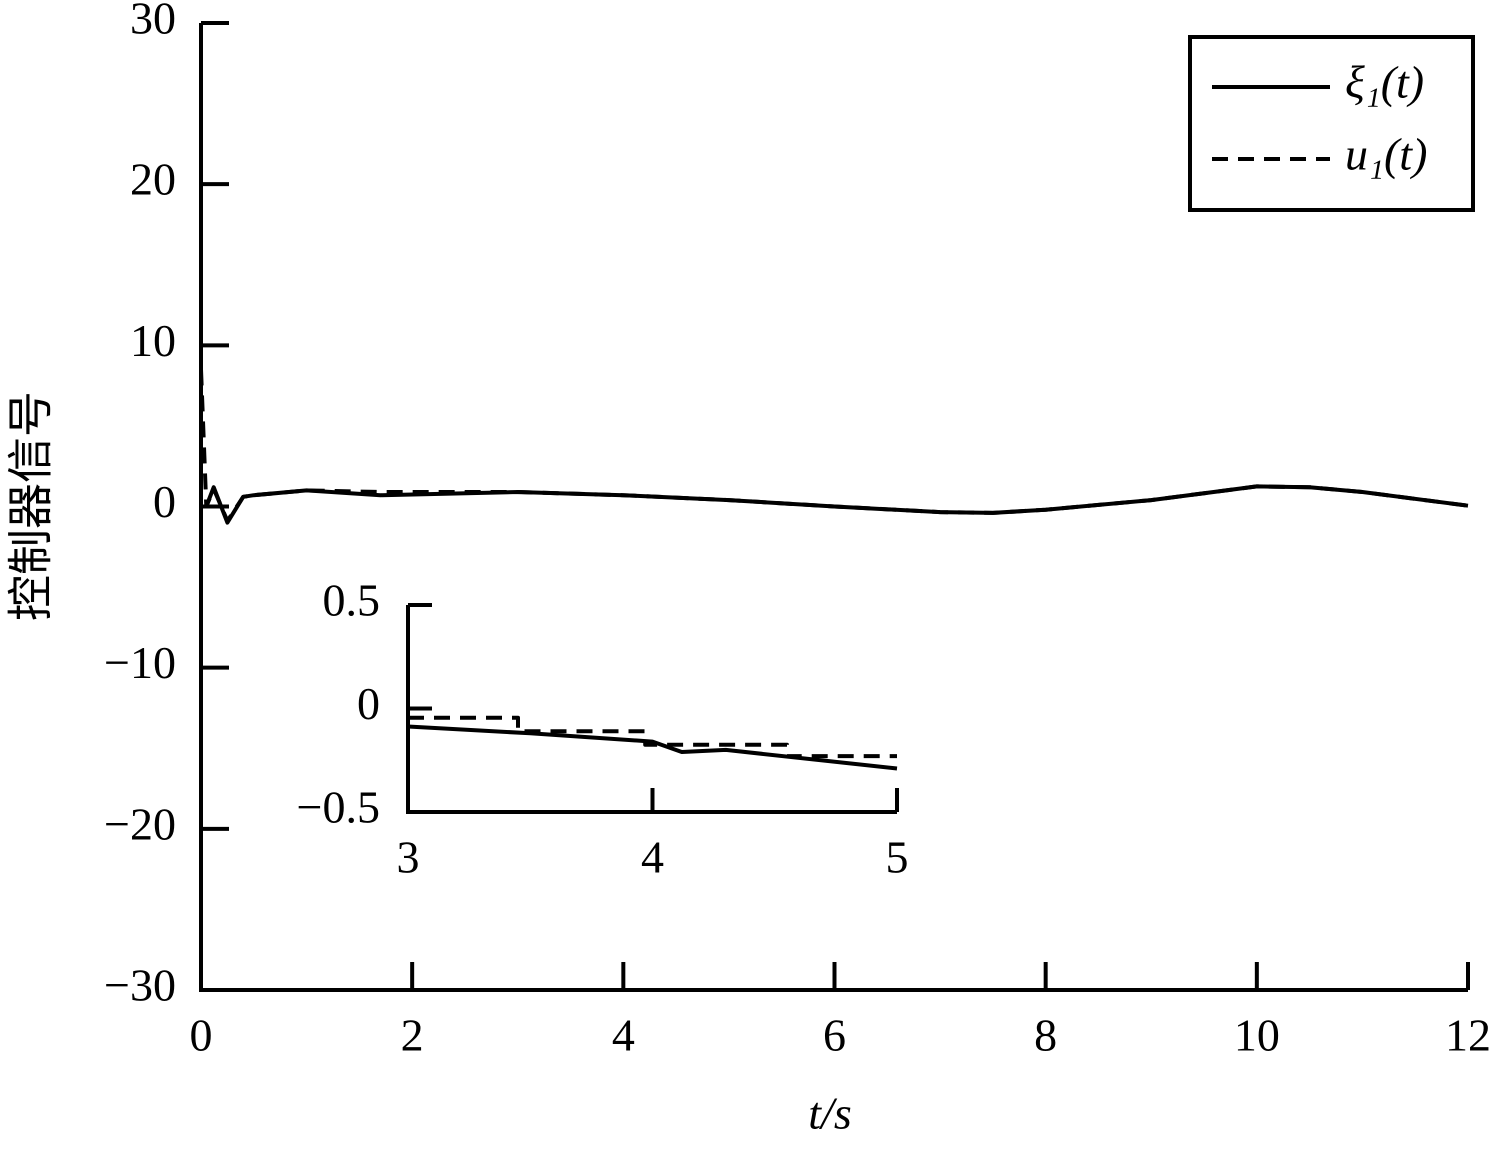 The width and height of the screenshot is (1497, 1155). What do you see at coordinates (352, 600) in the screenshot?
I see `y-tick-label: 0.5` at bounding box center [352, 600].